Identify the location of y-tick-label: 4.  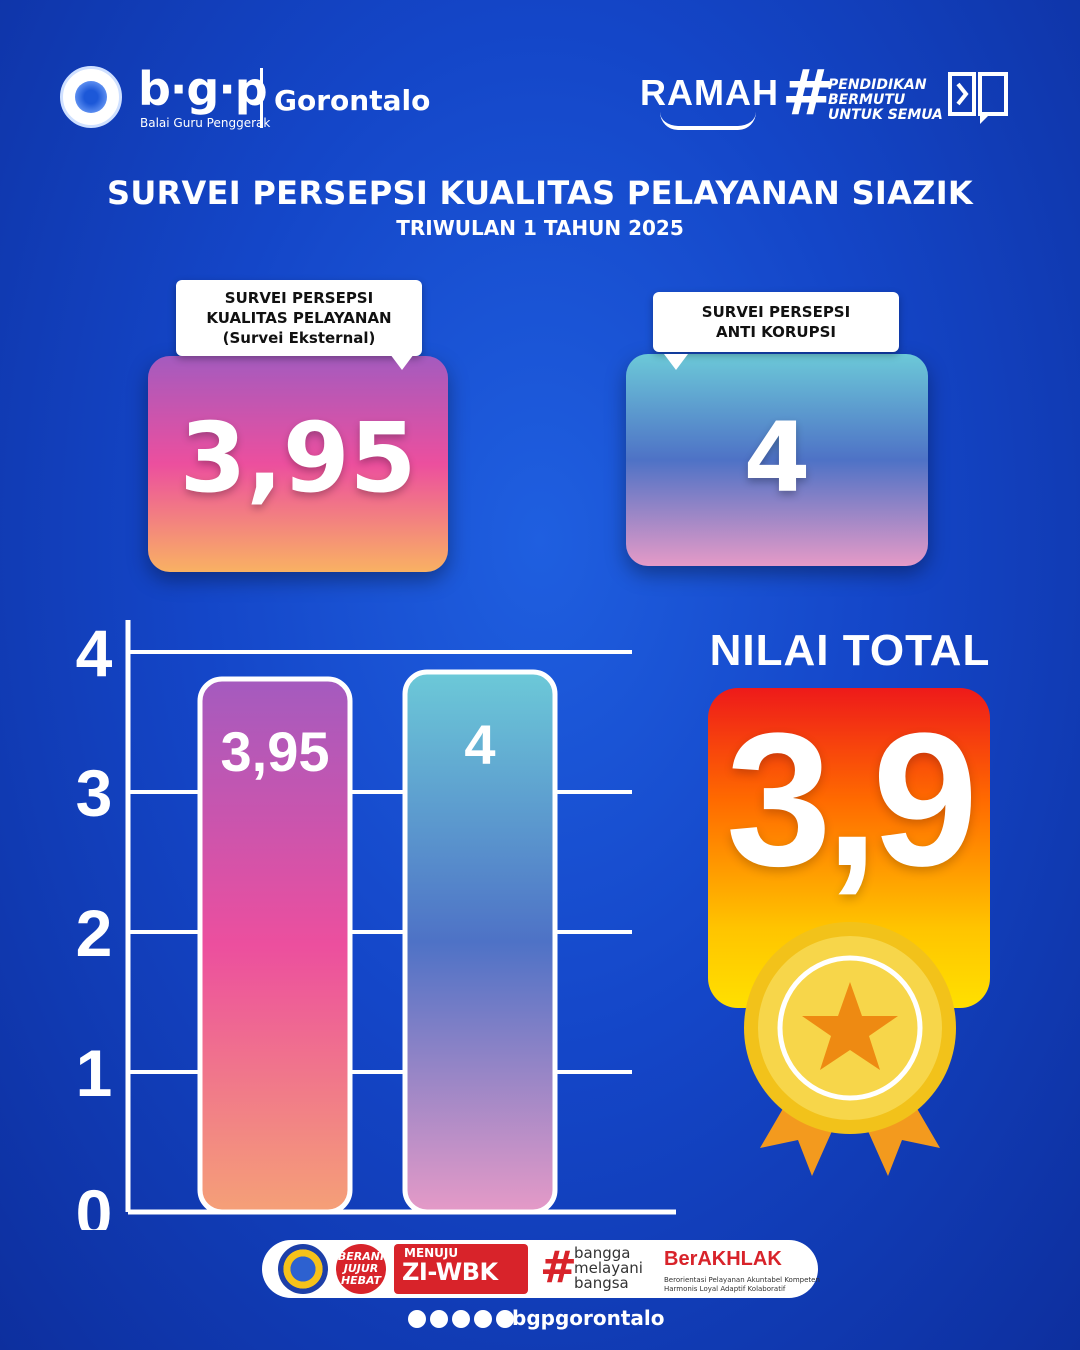
(94, 653).